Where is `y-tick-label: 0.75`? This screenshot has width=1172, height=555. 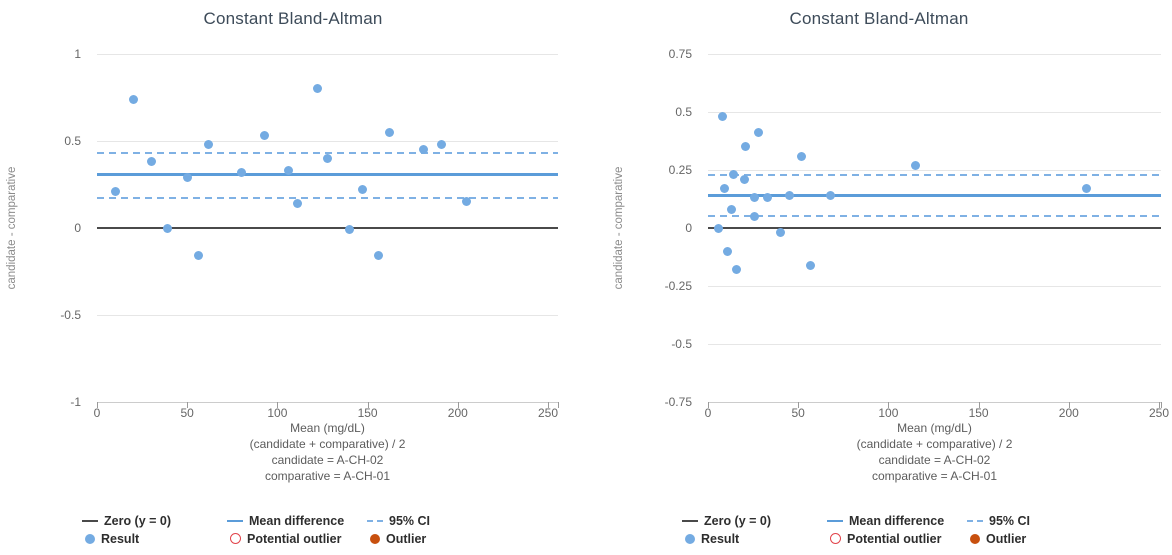
y-tick-label: 0.75 is located at coordinates (680, 54).